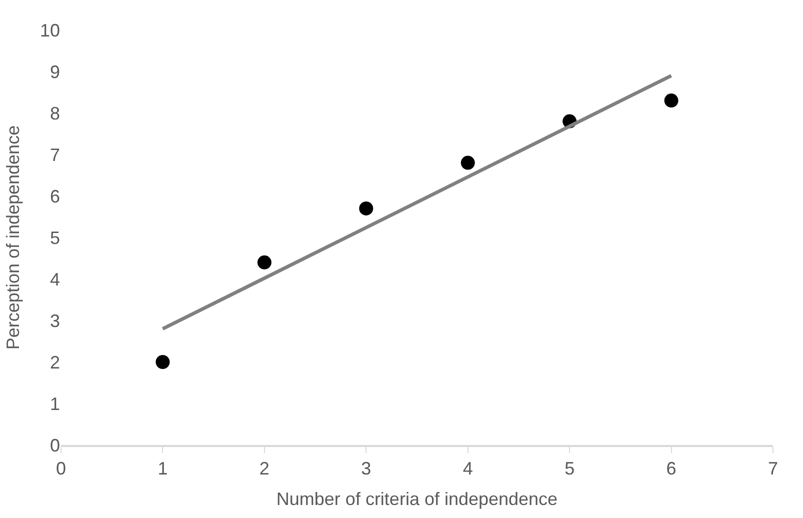  What do you see at coordinates (264, 468) in the screenshot?
I see `x-tick-label: 2` at bounding box center [264, 468].